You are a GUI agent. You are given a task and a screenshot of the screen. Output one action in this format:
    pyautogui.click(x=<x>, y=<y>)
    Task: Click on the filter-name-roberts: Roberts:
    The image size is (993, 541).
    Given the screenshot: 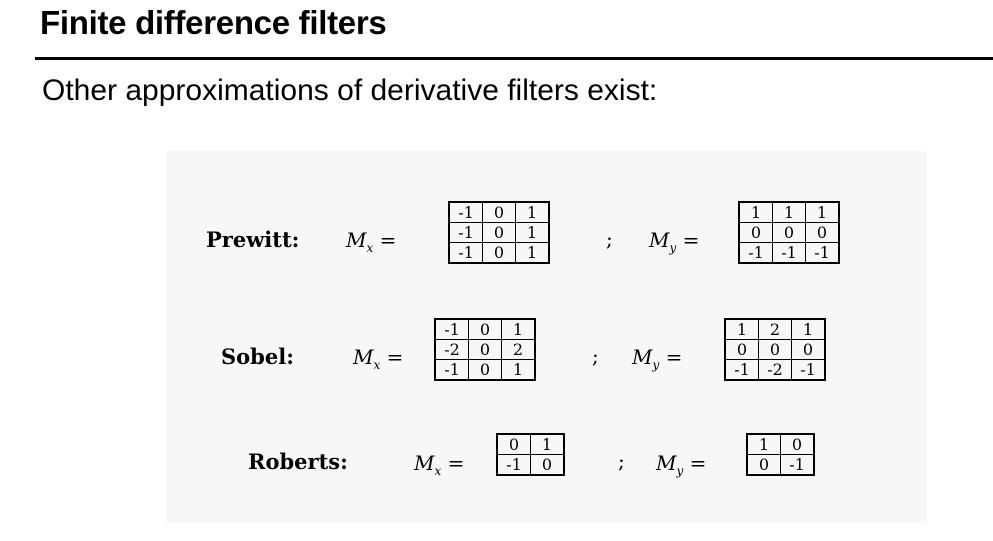 What is the action you would take?
    pyautogui.click(x=298, y=461)
    